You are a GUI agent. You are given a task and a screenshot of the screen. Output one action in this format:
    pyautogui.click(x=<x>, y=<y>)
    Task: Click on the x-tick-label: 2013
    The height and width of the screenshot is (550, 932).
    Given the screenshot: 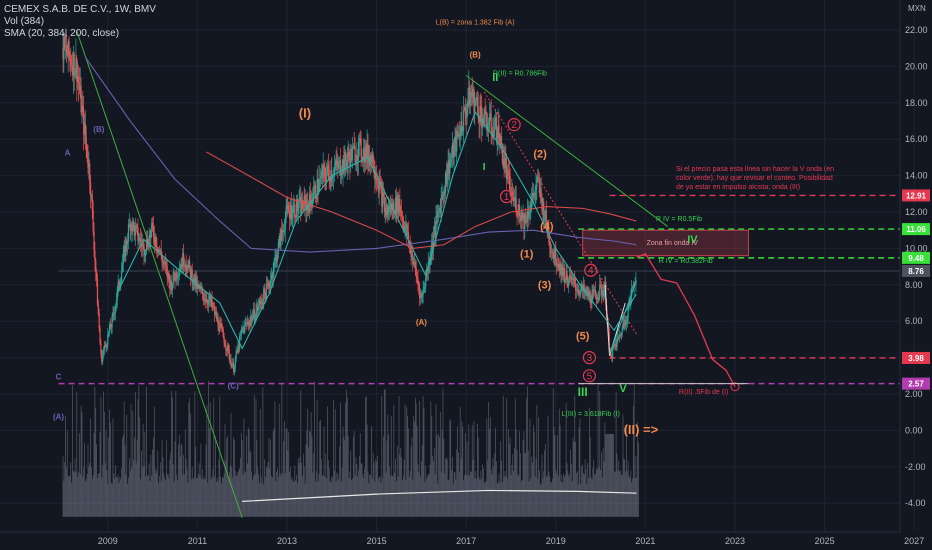 What is the action you would take?
    pyautogui.click(x=287, y=541)
    